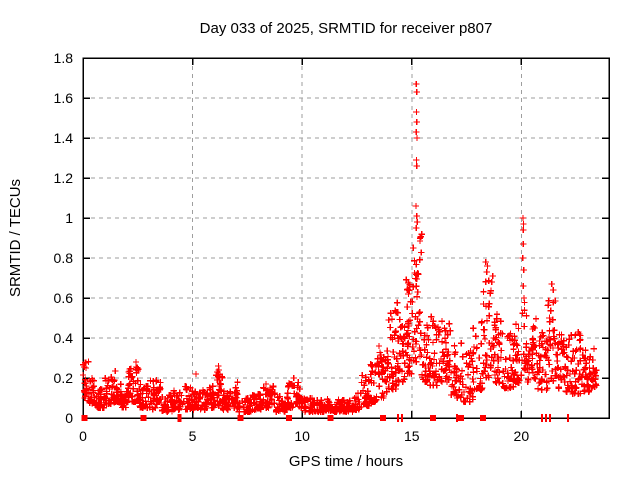 The height and width of the screenshot is (480, 640). I want to click on y-tick-label: 0.6, so click(64, 298).